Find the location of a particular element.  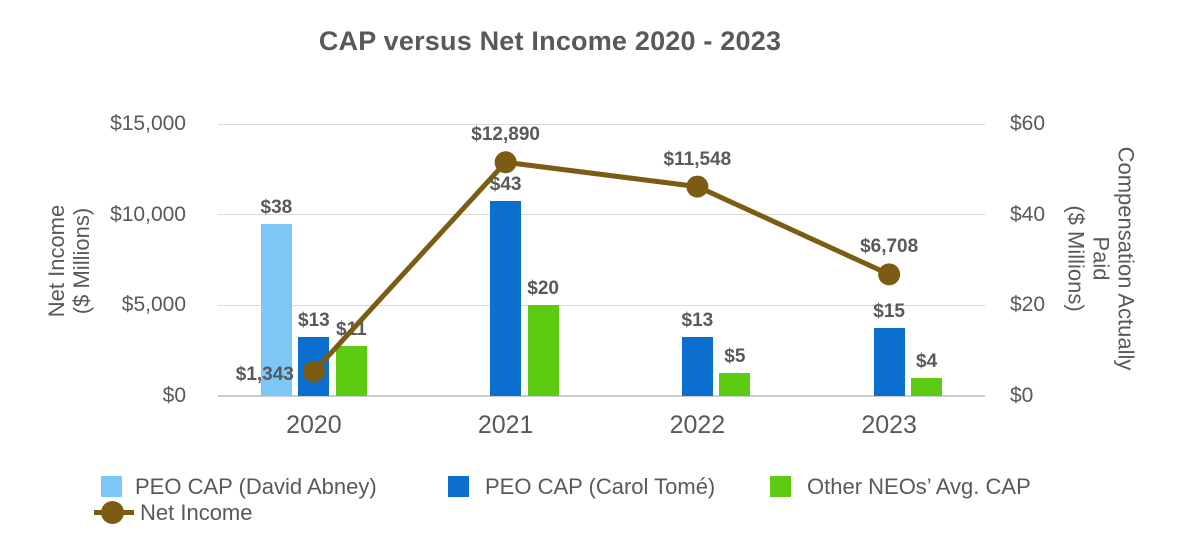

legend-swatch-peo-cap-tome is located at coordinates (458, 486).